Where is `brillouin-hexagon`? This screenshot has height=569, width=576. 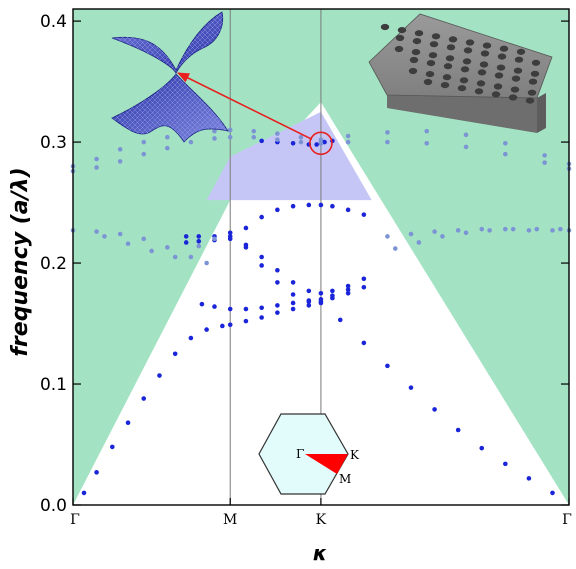 brillouin-hexagon is located at coordinates (303, 454).